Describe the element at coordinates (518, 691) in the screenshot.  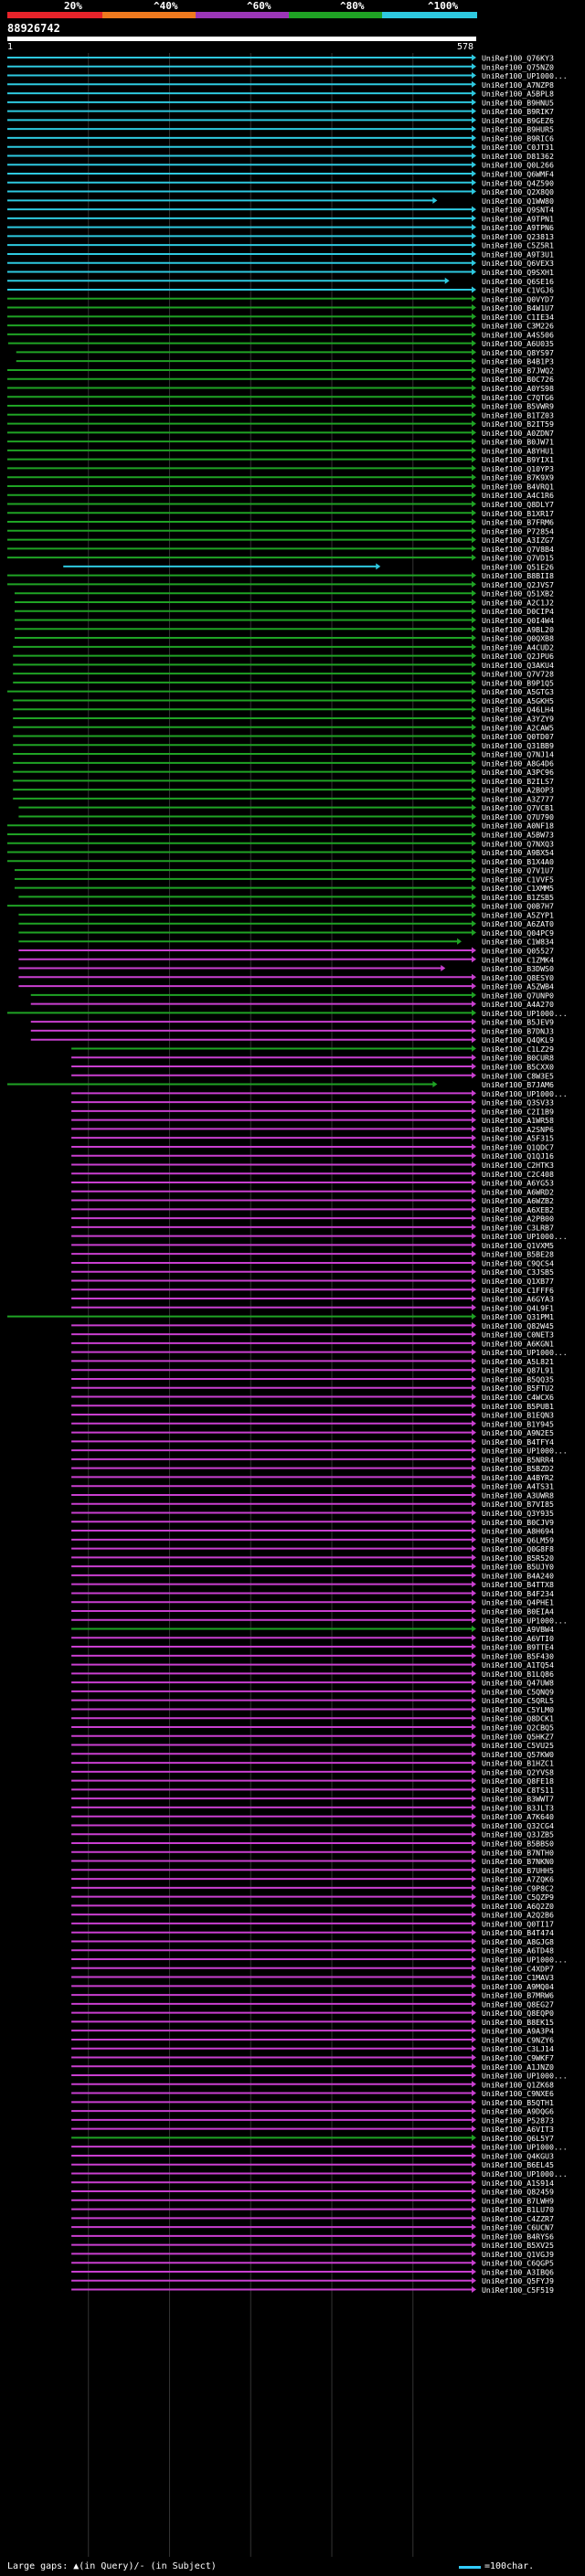
I see `hit-label: UniRef100_A5GTG3` at that location.